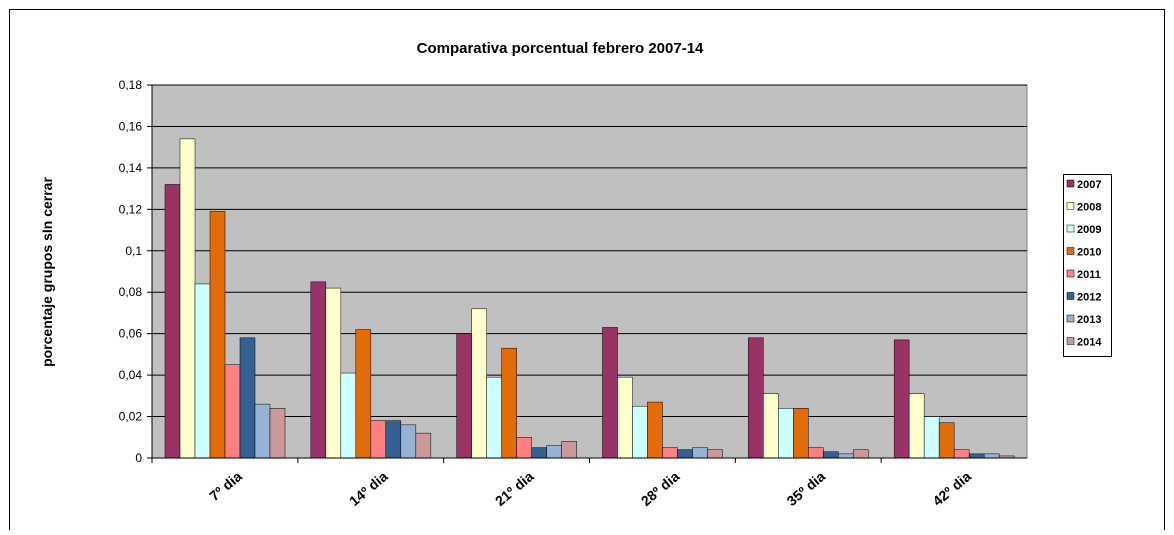 The image size is (1174, 535). Describe the element at coordinates (131, 126) in the screenshot. I see `y-tick-label: 0,16` at that location.